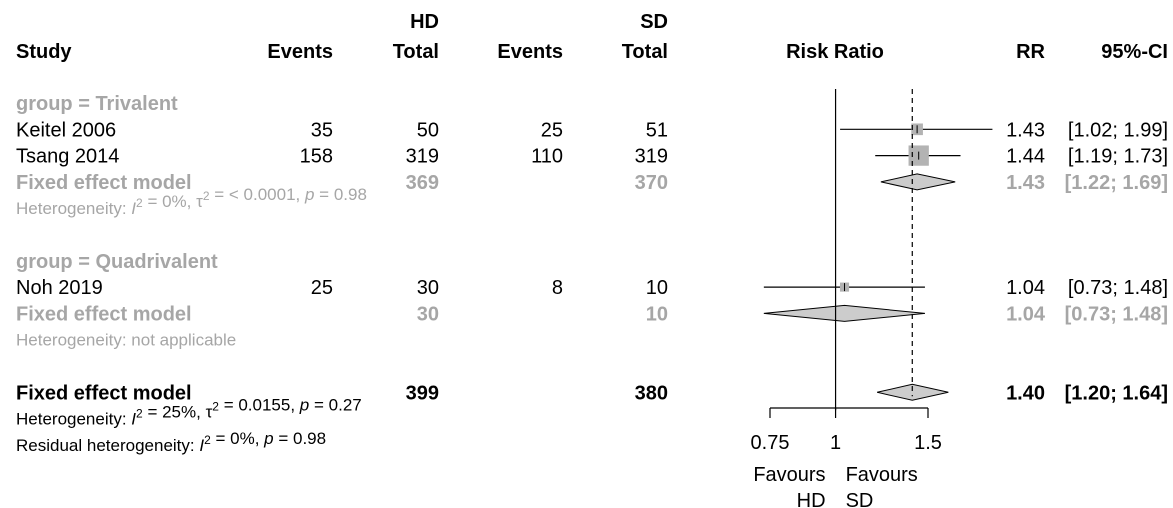  I want to click on header-sd-group: SD, so click(654, 22).